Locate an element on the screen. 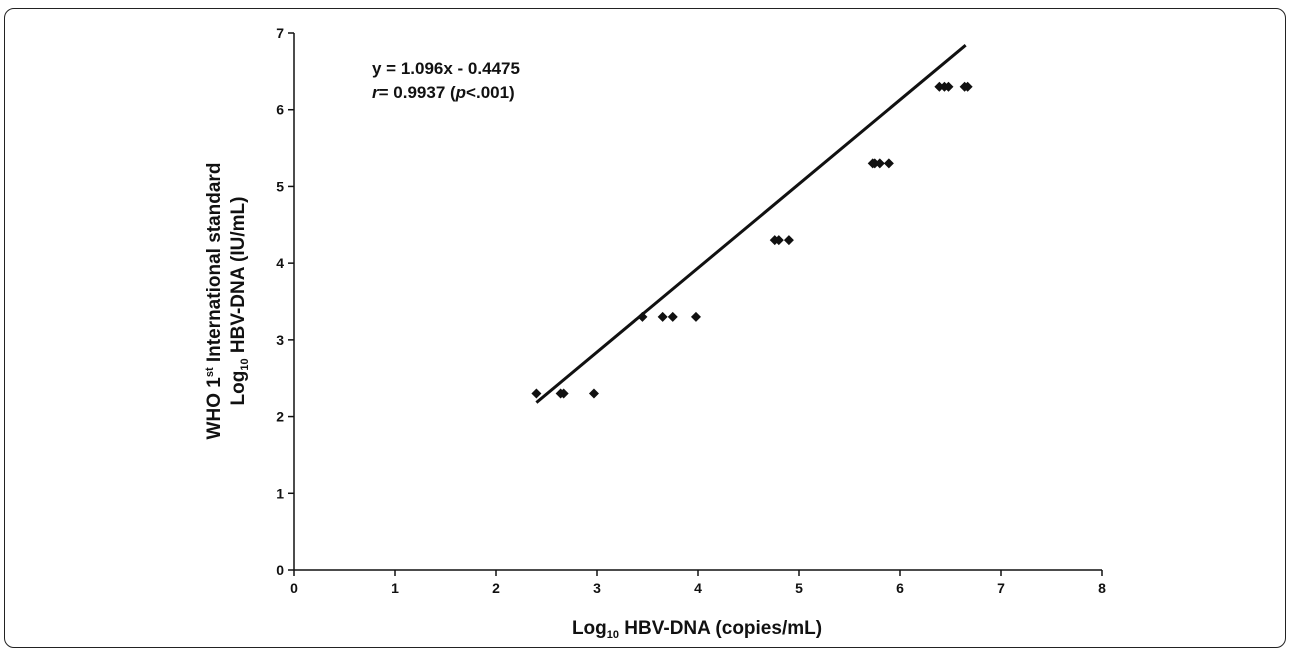  x-axis-label: Log10 HBV-DNA (copies/mL) is located at coordinates (697, 628).